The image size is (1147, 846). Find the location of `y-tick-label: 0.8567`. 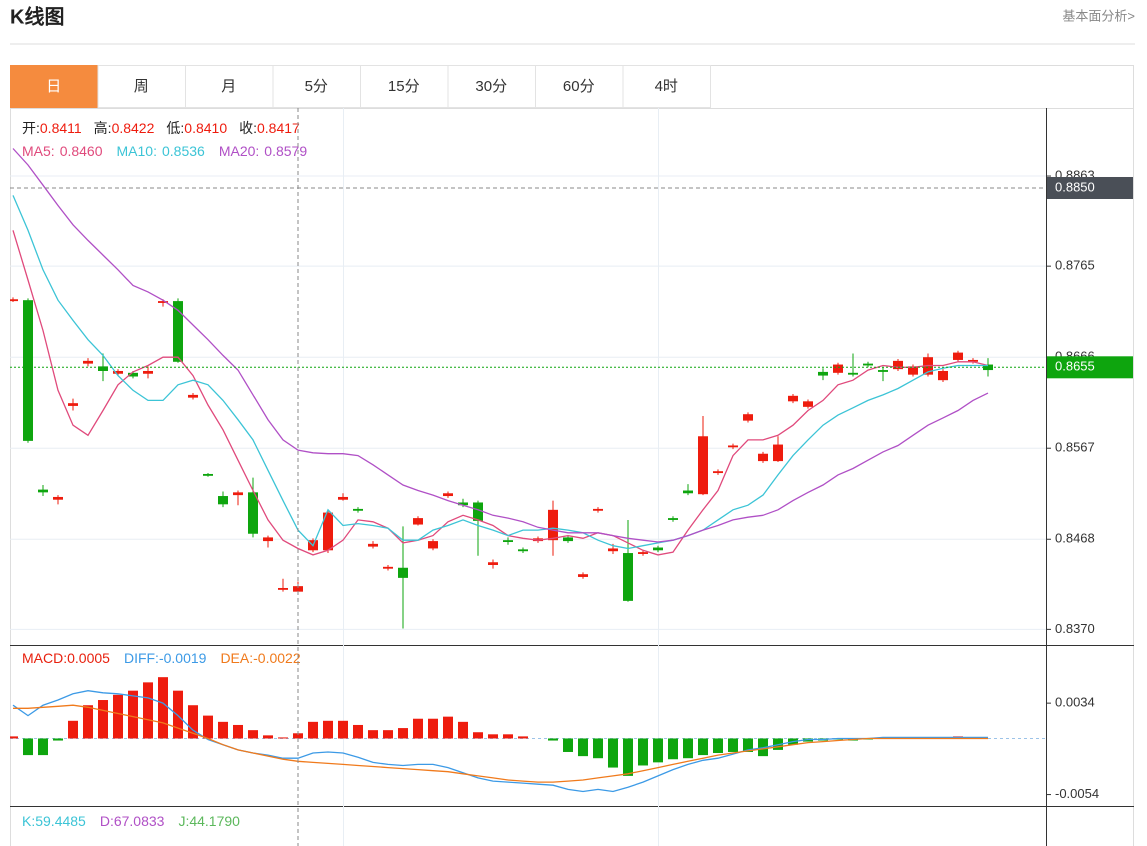

y-tick-label: 0.8567 is located at coordinates (1075, 447).